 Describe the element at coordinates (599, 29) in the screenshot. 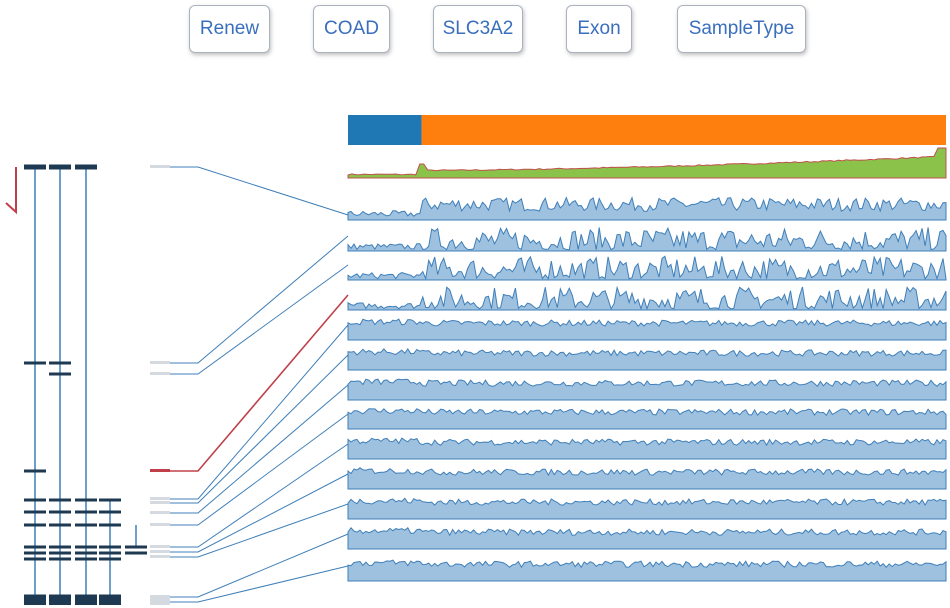

I see `view-mode-button: Exon` at that location.